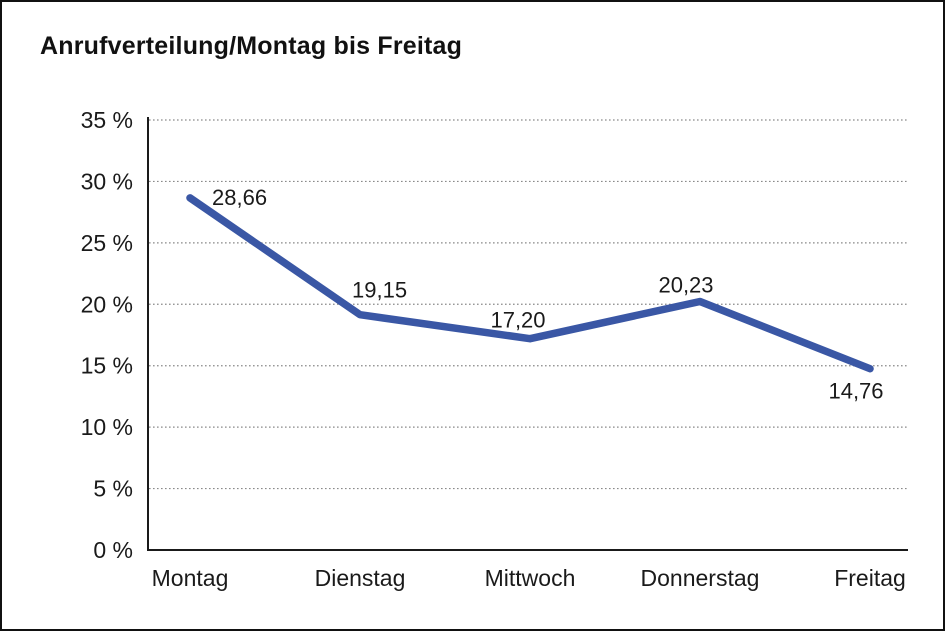 The image size is (945, 631). Describe the element at coordinates (107, 243) in the screenshot. I see `y-tick-label: 25 %` at that location.